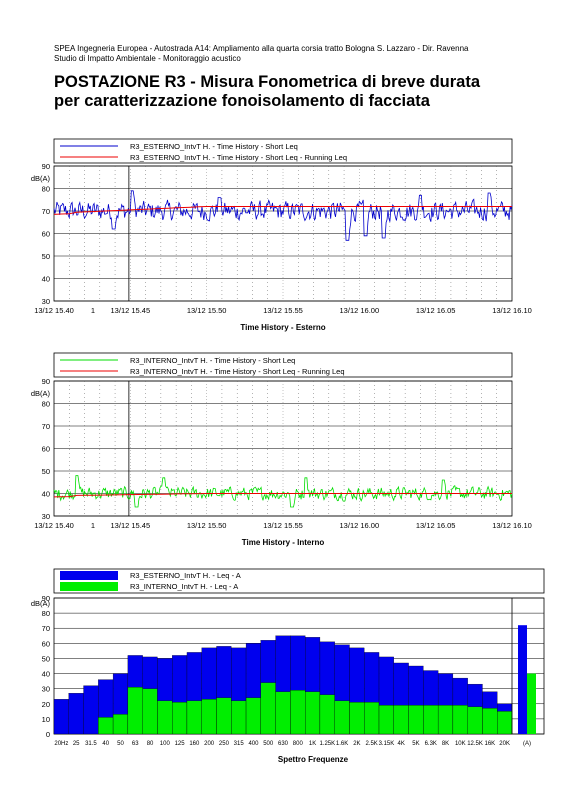 The width and height of the screenshot is (566, 800). What do you see at coordinates (298, 744) in the screenshot?
I see `x-tick-label: 800` at bounding box center [298, 744].